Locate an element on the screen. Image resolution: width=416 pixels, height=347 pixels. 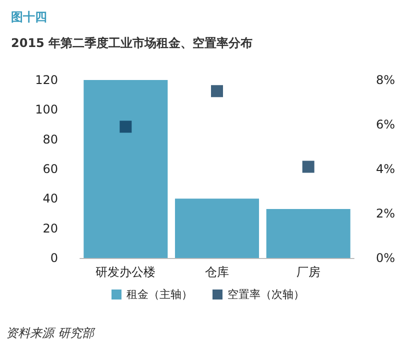
y2-tick-label: 4% is located at coordinates (386, 169).